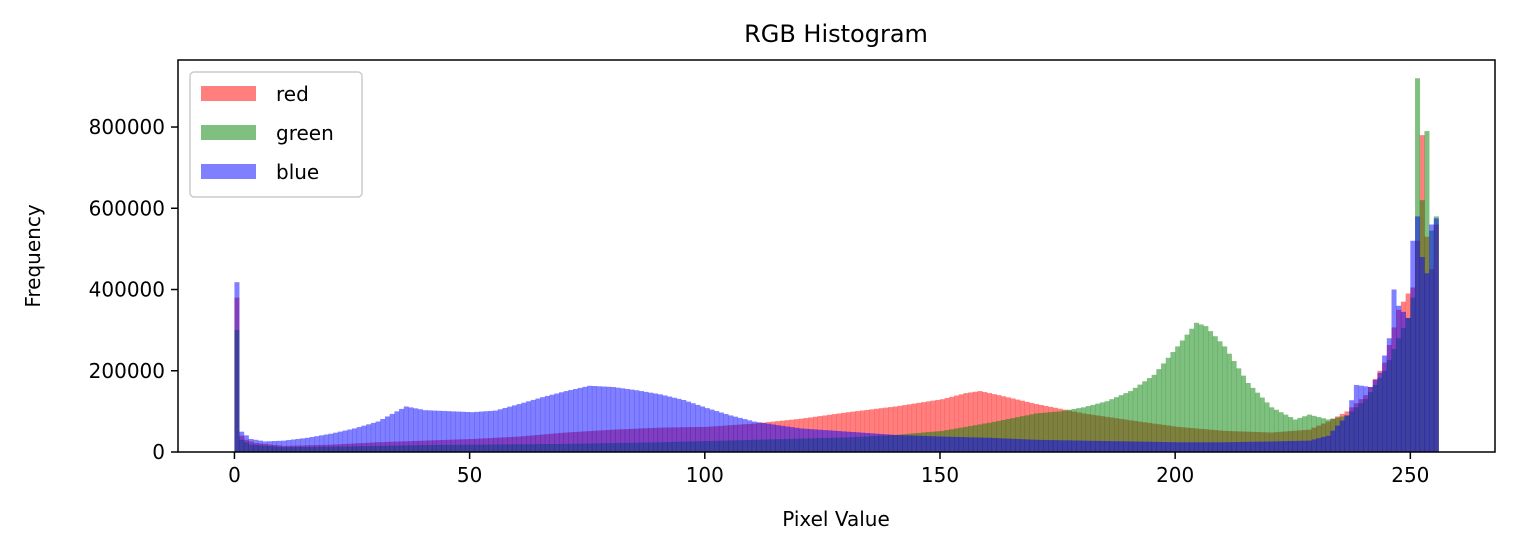 The width and height of the screenshot is (1514, 552). Describe the element at coordinates (158, 452) in the screenshot. I see `y-tick-label: 0` at that location.